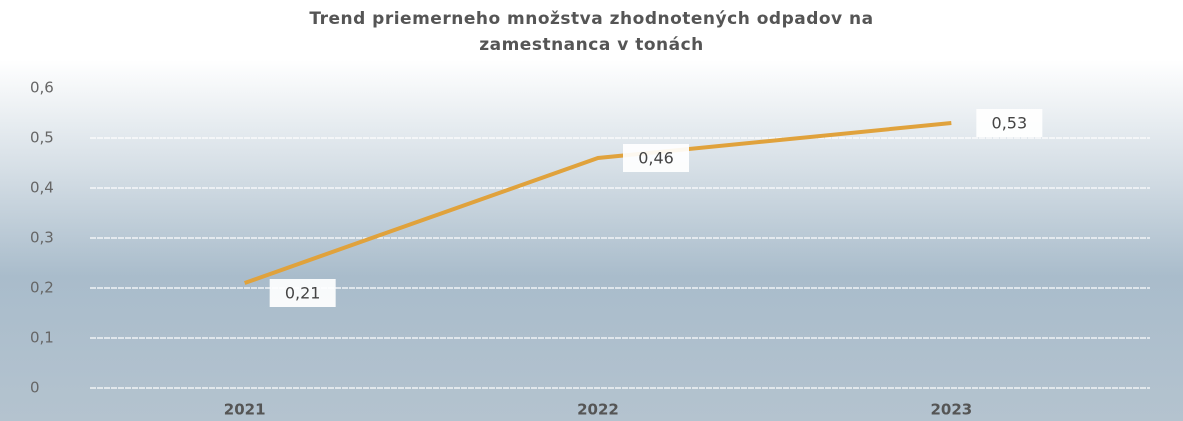 The image size is (1183, 421). Describe the element at coordinates (598, 410) in the screenshot. I see `x-tick-label: 2022` at that location.